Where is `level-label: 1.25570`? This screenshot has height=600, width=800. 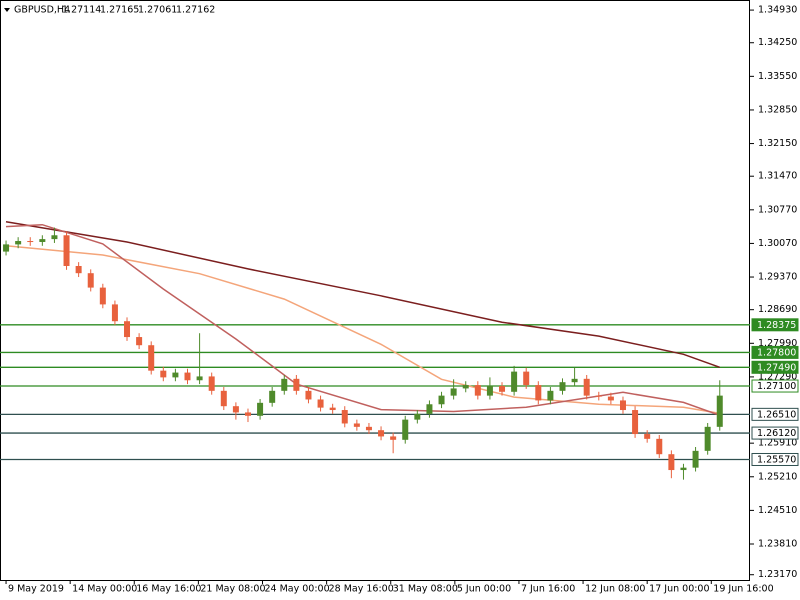 level-label: 1.25570 is located at coordinates (776, 459).